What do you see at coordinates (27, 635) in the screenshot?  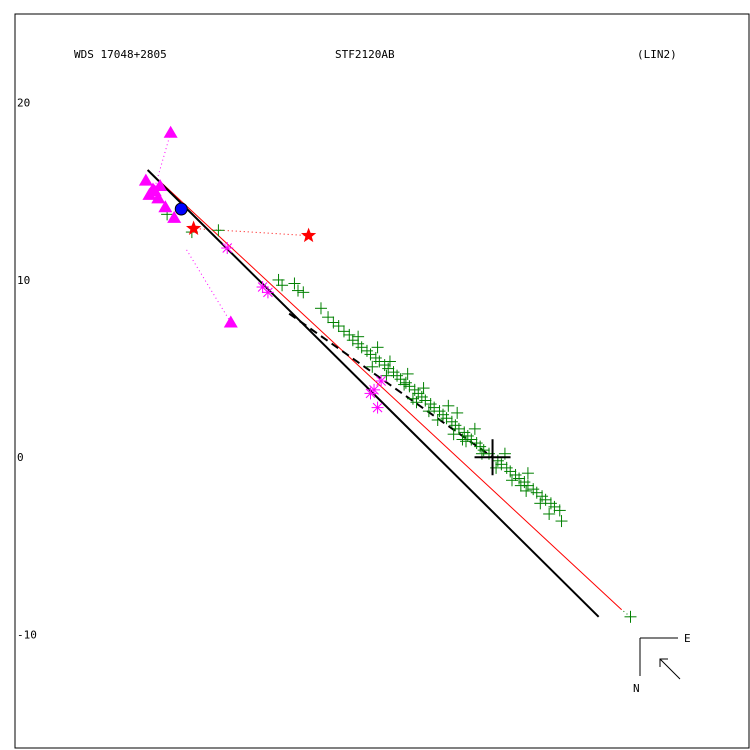 I see `y-tick-label: -10` at bounding box center [27, 635].